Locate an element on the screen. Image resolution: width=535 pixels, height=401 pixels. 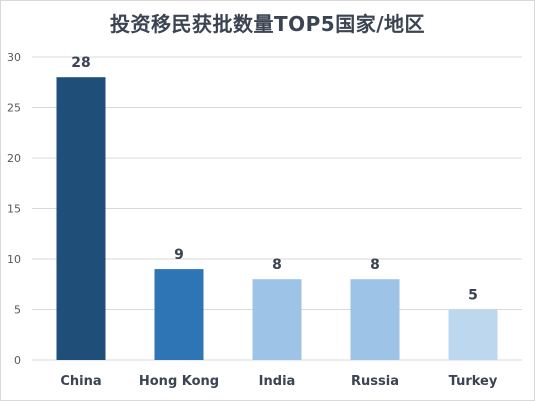
chart-title: 投资移民获批数量TOP5国家/地区 is located at coordinates (267, 24).